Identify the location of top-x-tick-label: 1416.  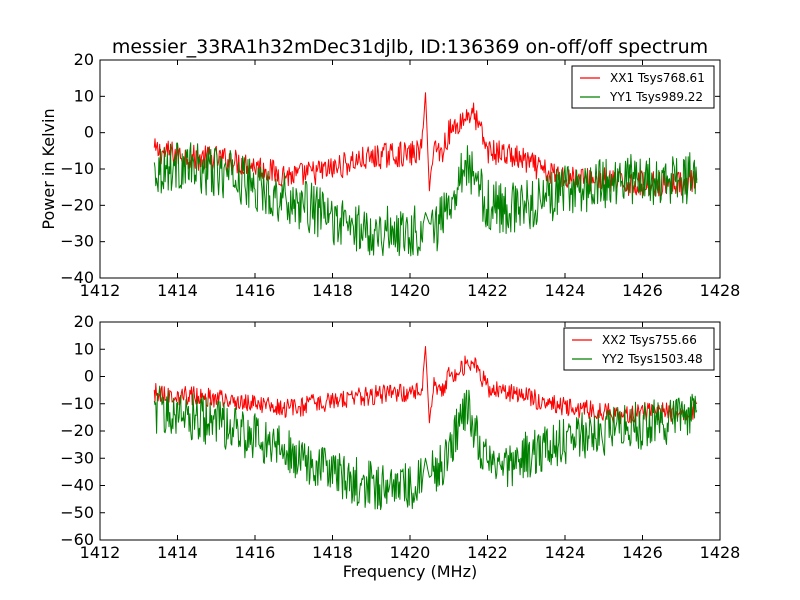
(255, 290).